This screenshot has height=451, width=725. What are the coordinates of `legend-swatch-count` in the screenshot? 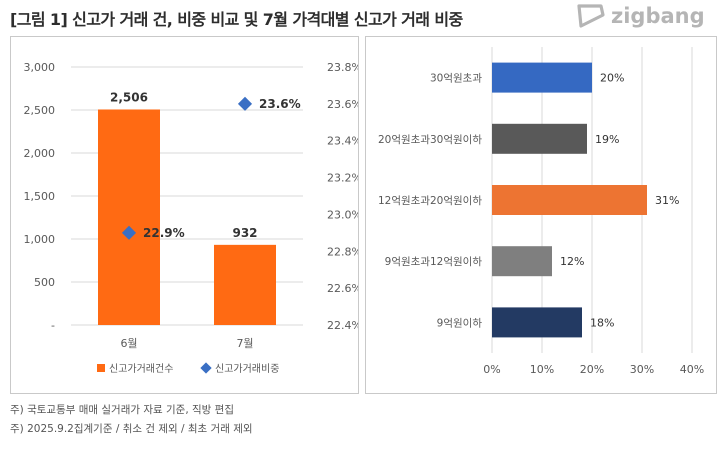 It's located at (101, 368).